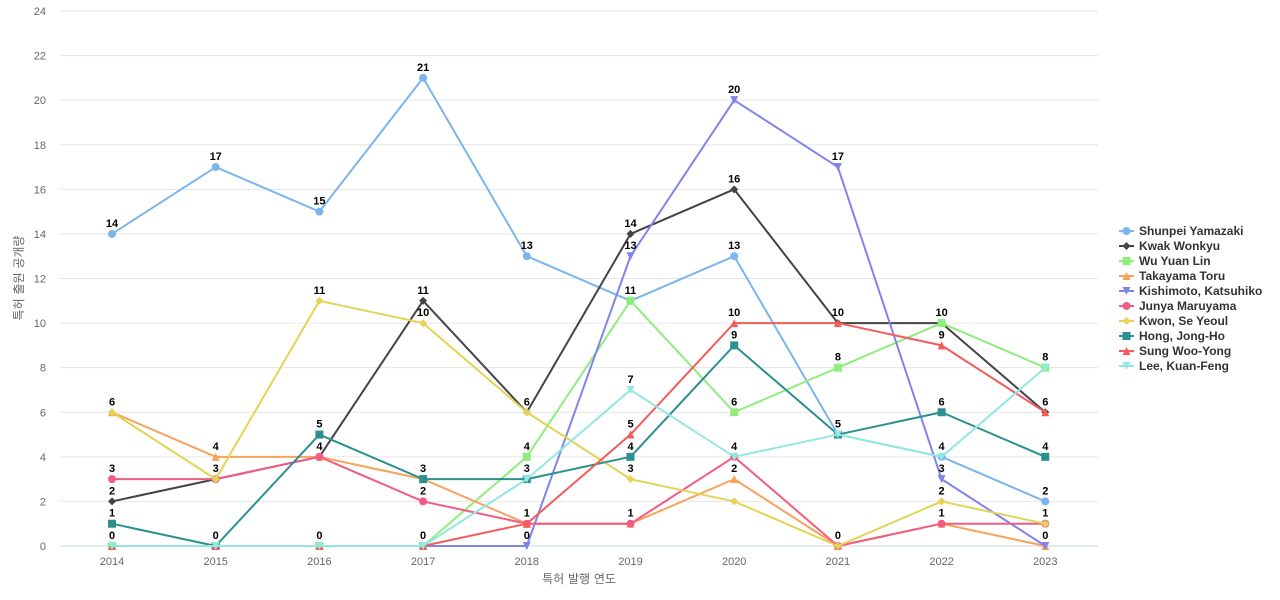 This screenshot has height=600, width=1280. Describe the element at coordinates (215, 562) in the screenshot. I see `x-tick-label: 2015` at that location.